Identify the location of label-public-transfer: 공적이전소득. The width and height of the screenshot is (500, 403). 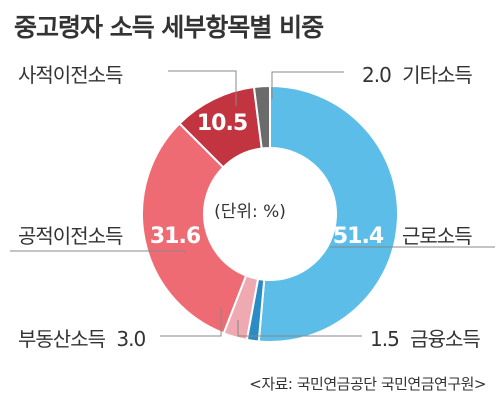
(70, 236).